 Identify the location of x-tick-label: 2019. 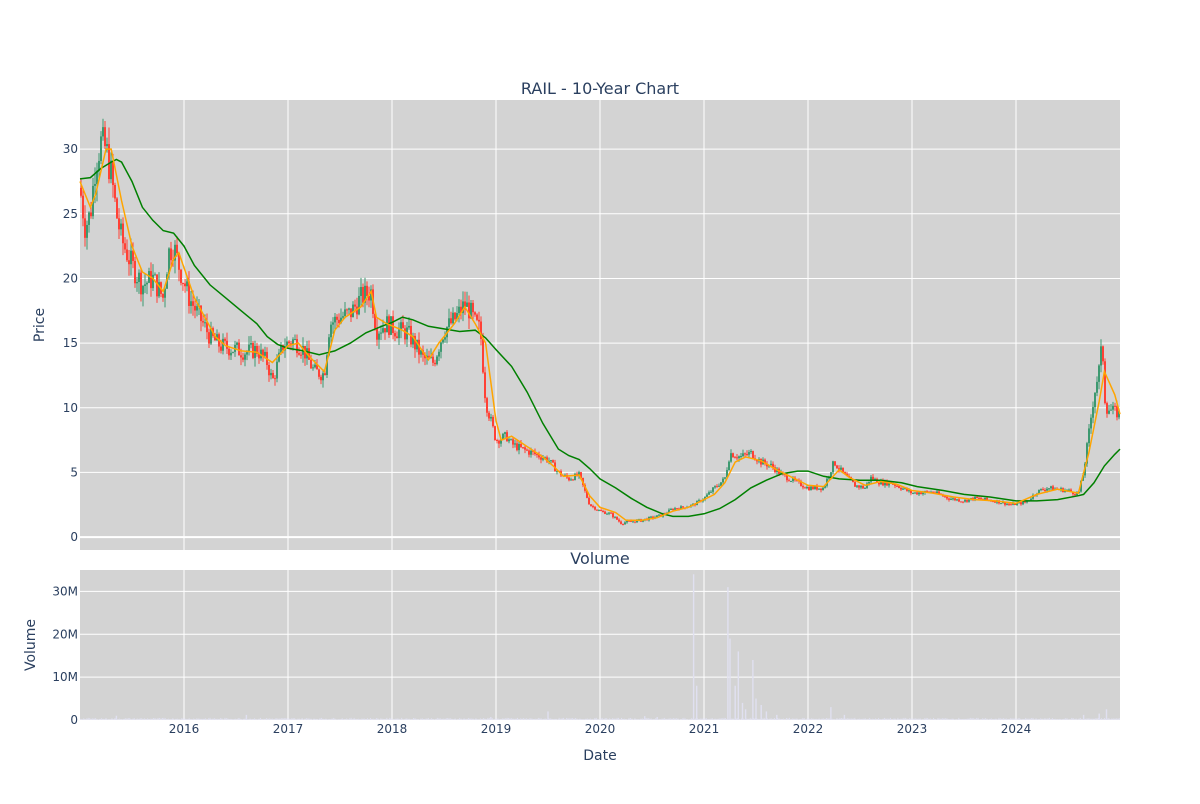
(496, 729).